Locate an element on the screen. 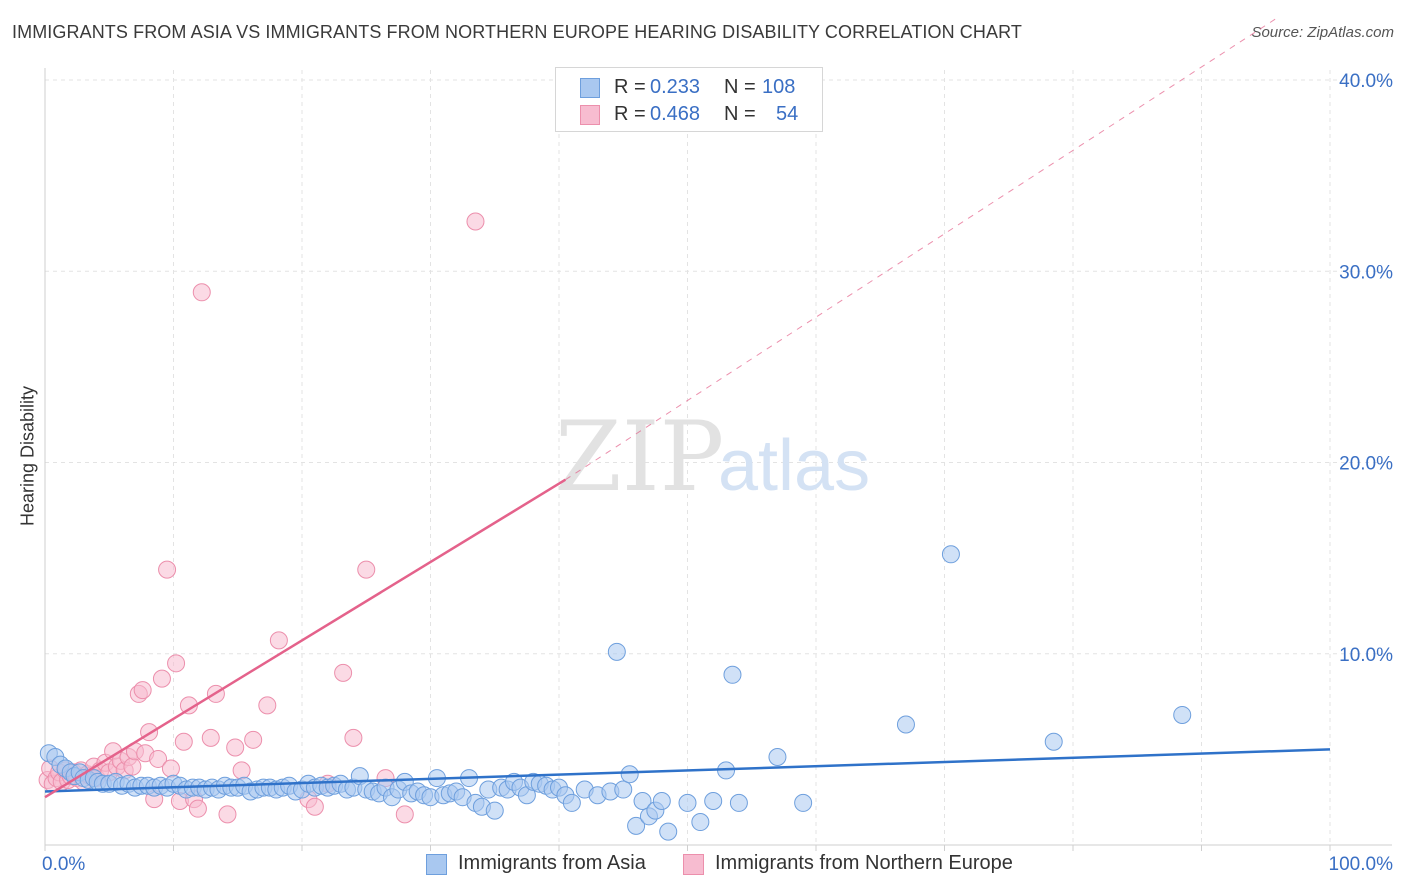 The image size is (1406, 892). europe-r-value: 0.468 is located at coordinates (675, 114).